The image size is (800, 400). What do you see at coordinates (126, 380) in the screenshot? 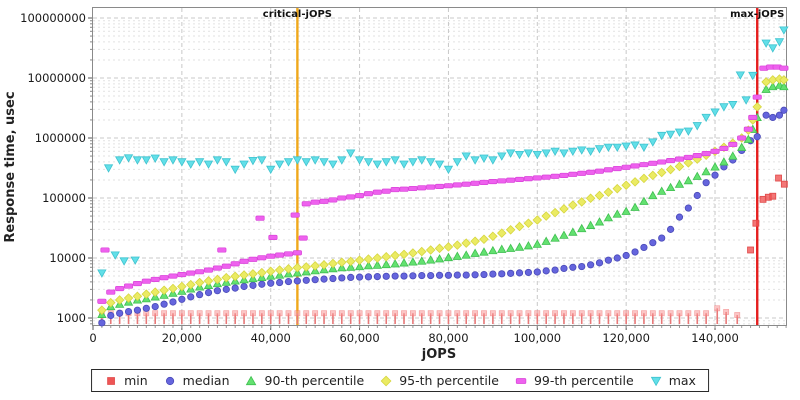
I see `legend-item-min: min` at bounding box center [126, 380].